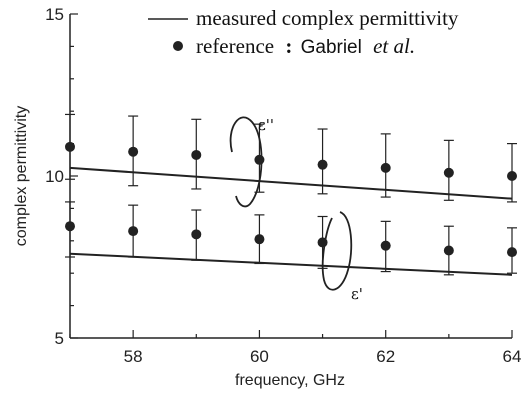 The width and height of the screenshot is (524, 394). Describe the element at coordinates (331, 47) in the screenshot. I see `legend-marker-author: Gabriel` at that location.